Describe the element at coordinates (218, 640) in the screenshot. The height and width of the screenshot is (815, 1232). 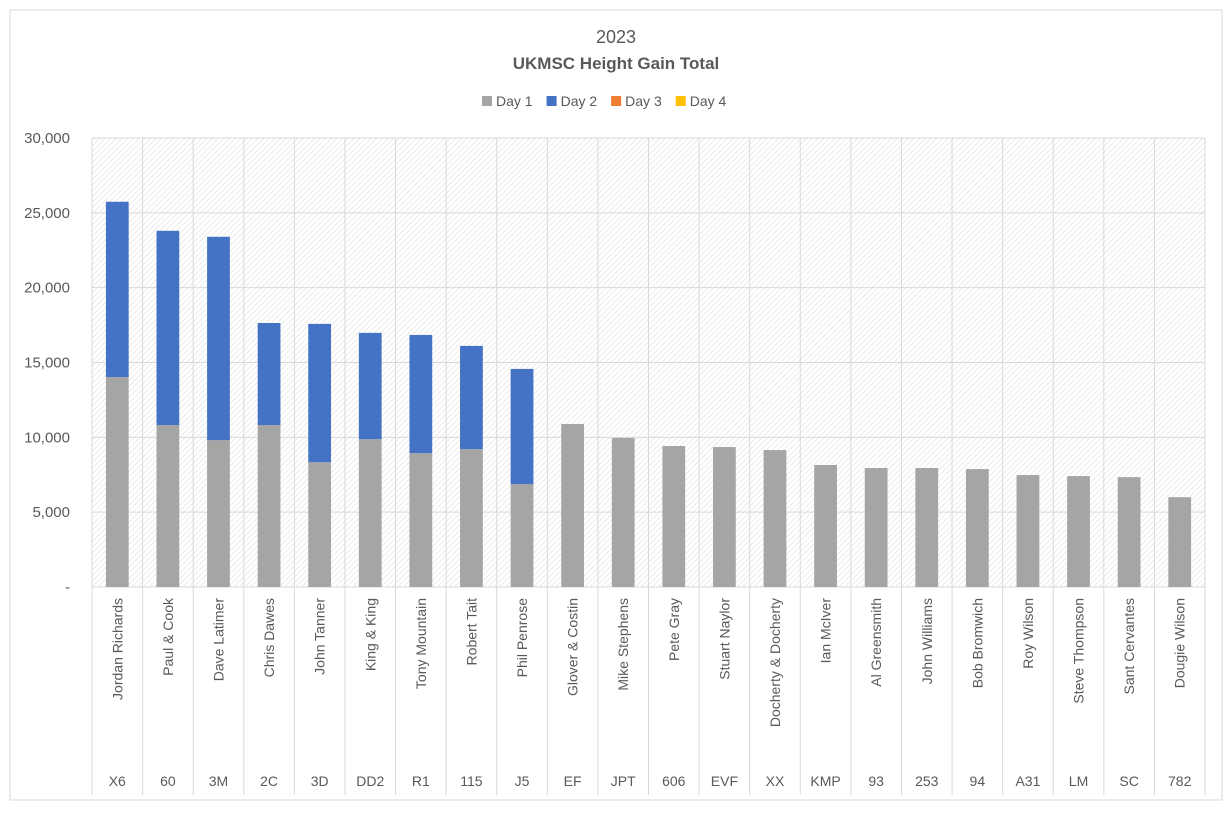
I see `x-category-label: Dave Latimer` at that location.